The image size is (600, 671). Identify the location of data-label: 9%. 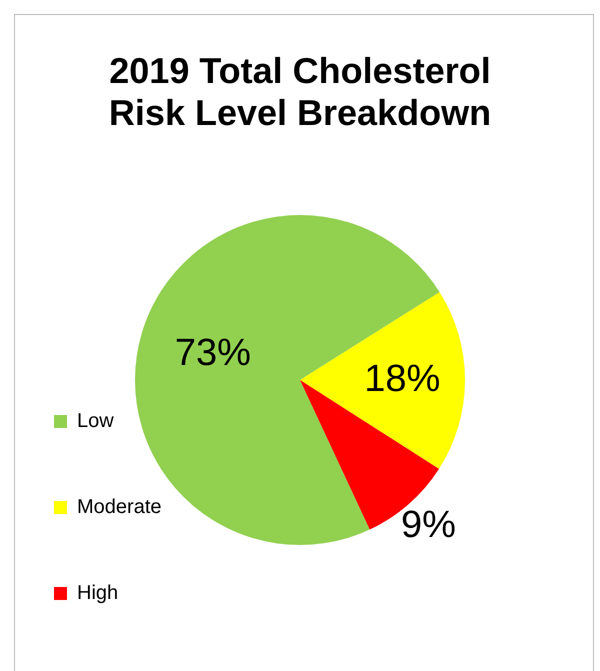
(428, 525).